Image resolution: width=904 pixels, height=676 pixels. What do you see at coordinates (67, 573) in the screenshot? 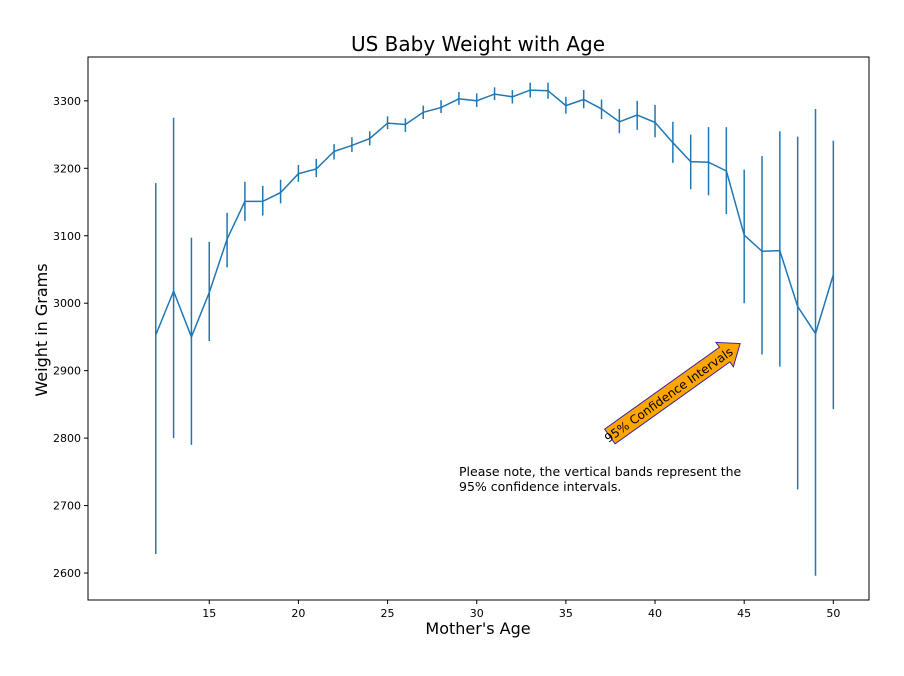
I see `y-tick-label: 2600` at bounding box center [67, 573].